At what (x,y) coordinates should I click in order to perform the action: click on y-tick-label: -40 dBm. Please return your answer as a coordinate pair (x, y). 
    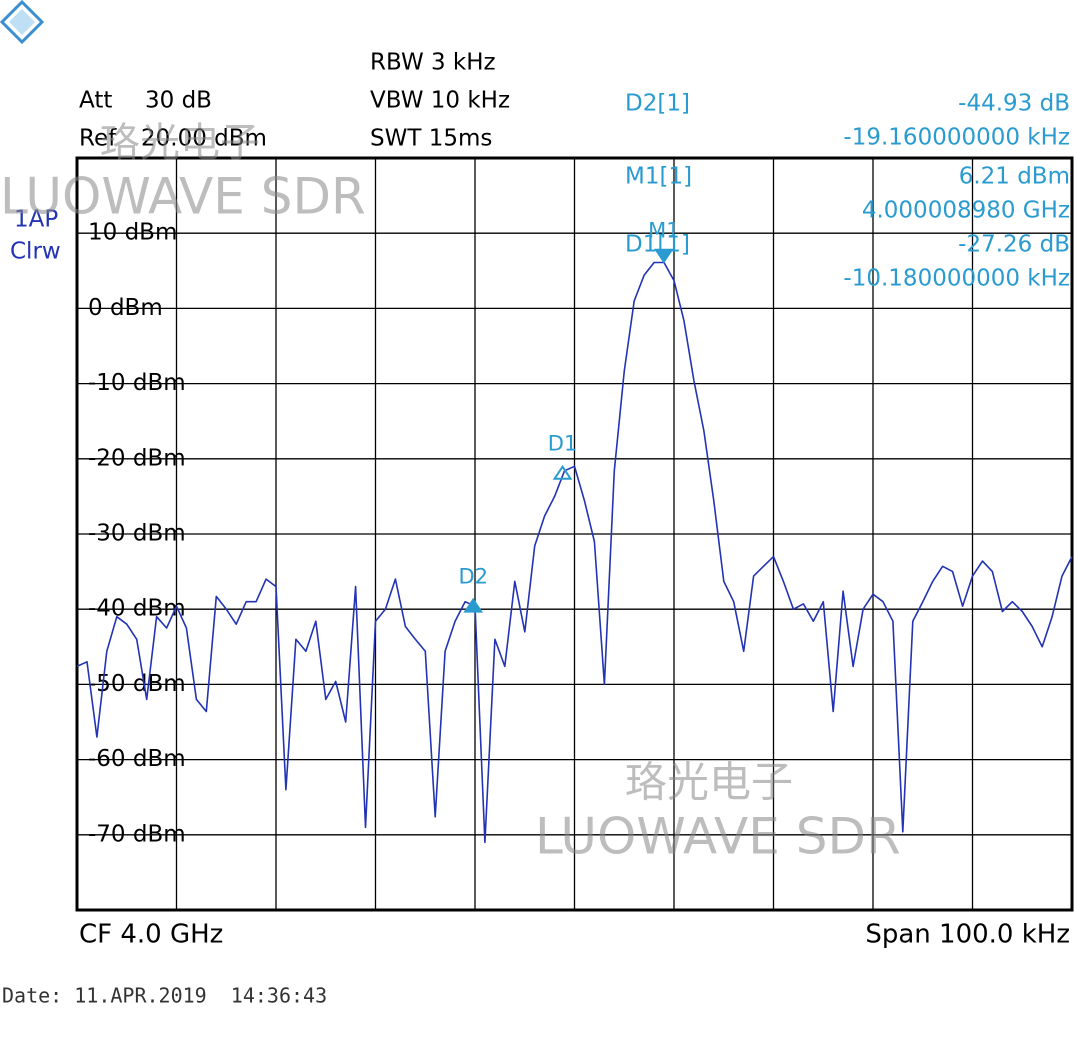
    Looking at the image, I should click on (137, 609).